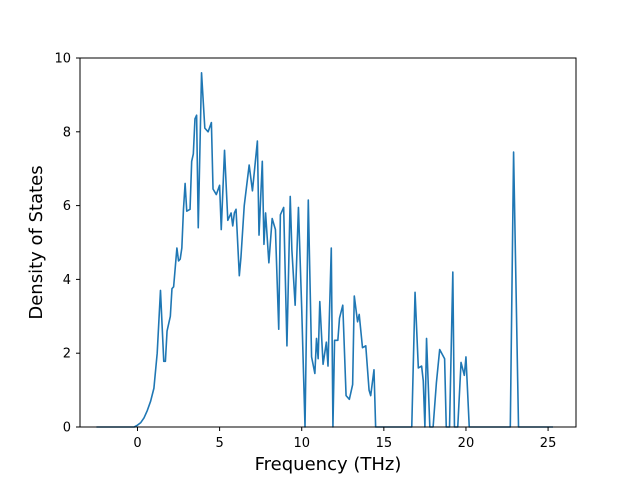 The height and width of the screenshot is (480, 640). What do you see at coordinates (67, 280) in the screenshot?
I see `y-tick-label: 4` at bounding box center [67, 280].